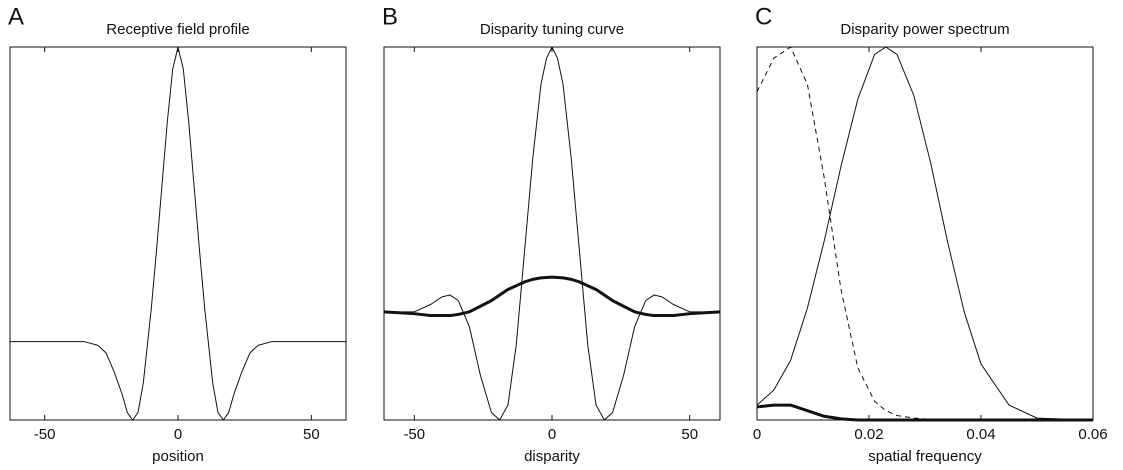  Describe the element at coordinates (1092, 434) in the screenshot. I see `x-tick-label: 0.06` at that location.